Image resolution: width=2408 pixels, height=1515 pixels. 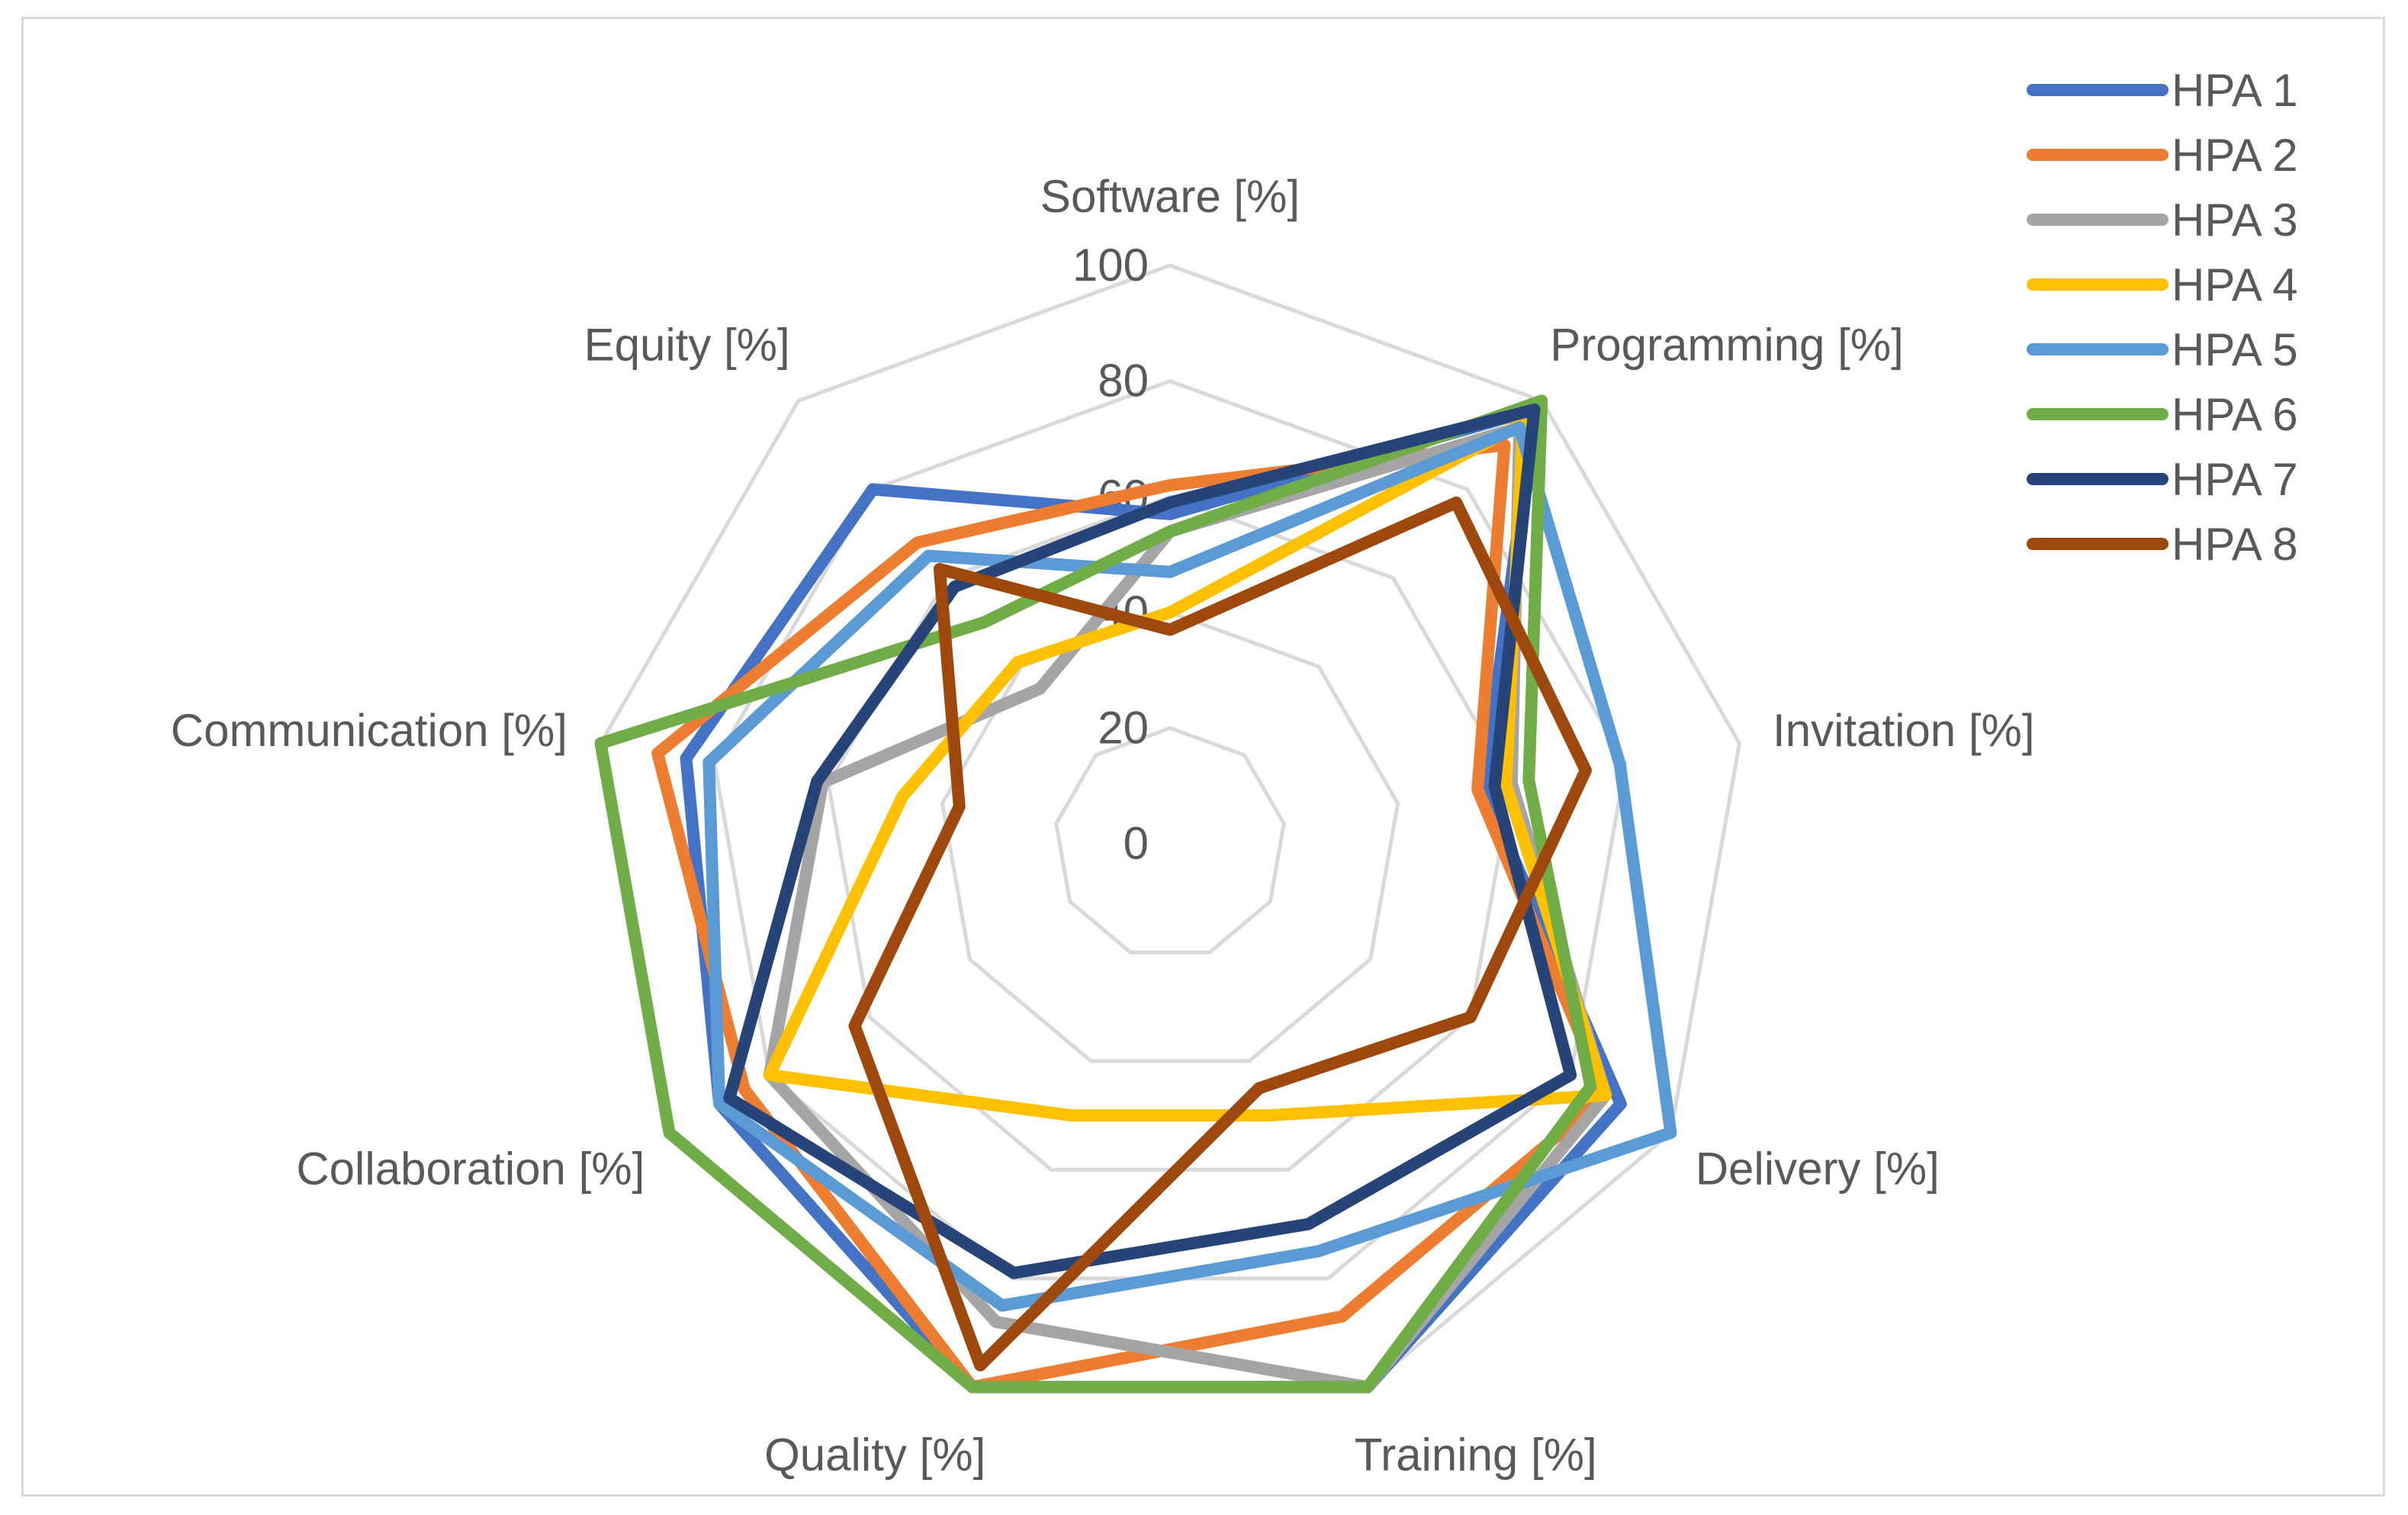 I want to click on legend-label: HPA 4, so click(x=2235, y=285).